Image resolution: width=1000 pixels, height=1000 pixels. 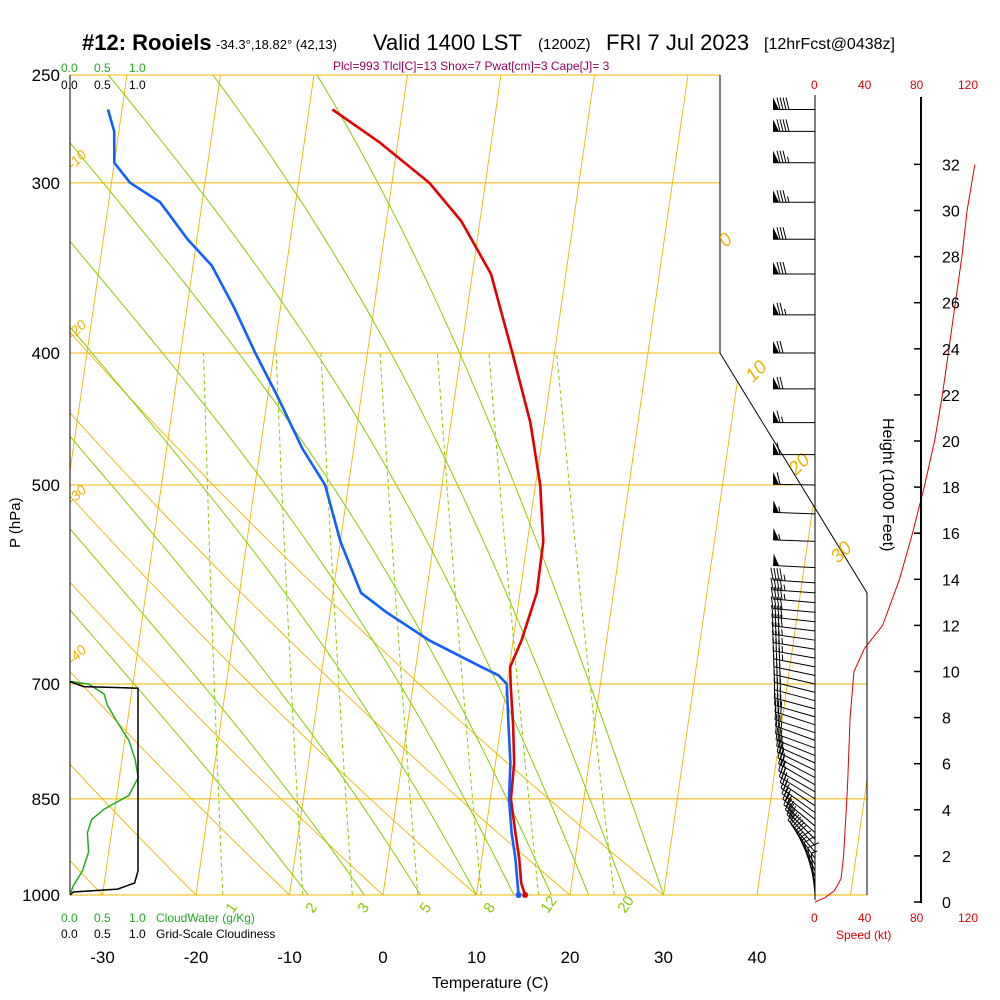 I want to click on wind-barbs, so click(x=795, y=496).